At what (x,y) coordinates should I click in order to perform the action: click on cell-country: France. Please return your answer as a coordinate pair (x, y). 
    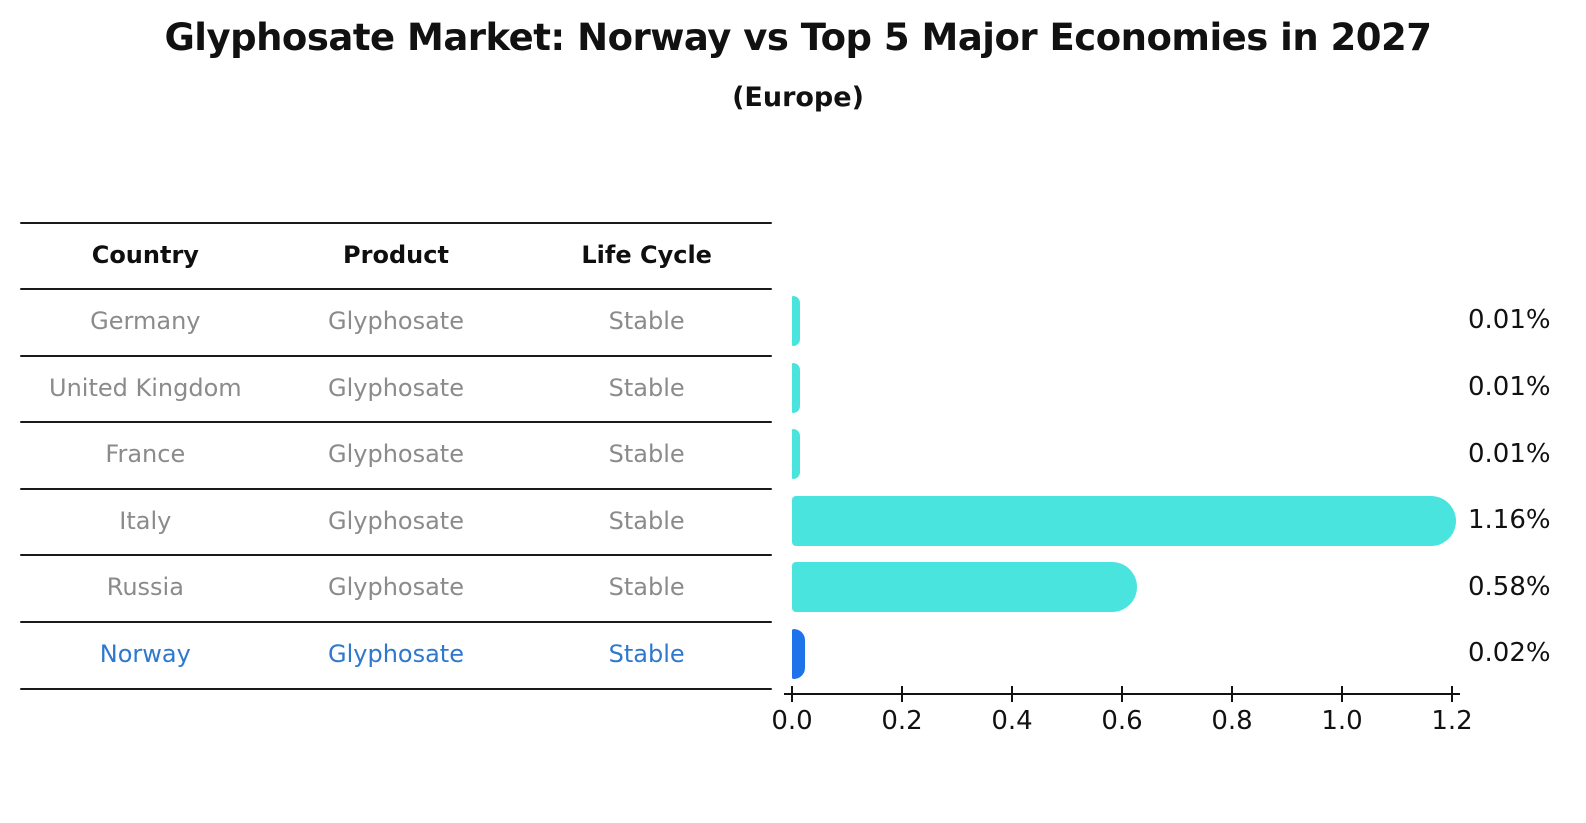
    Looking at the image, I should click on (145, 454).